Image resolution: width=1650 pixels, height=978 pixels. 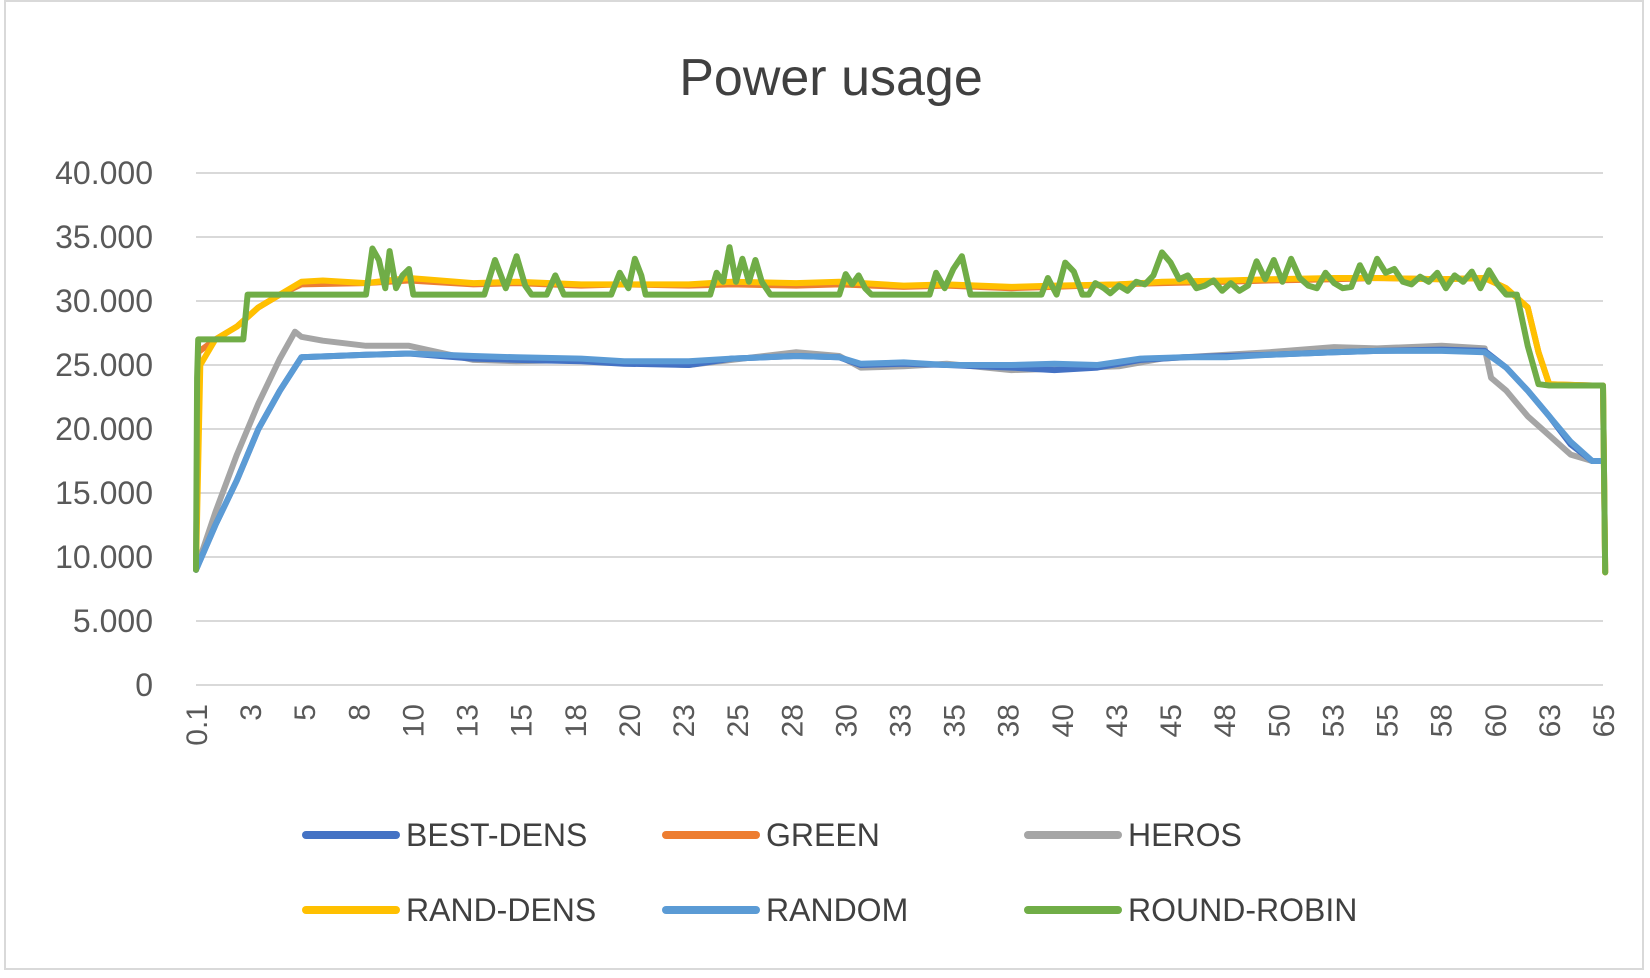 I want to click on x-tick-label: 25, so click(x=738, y=720).